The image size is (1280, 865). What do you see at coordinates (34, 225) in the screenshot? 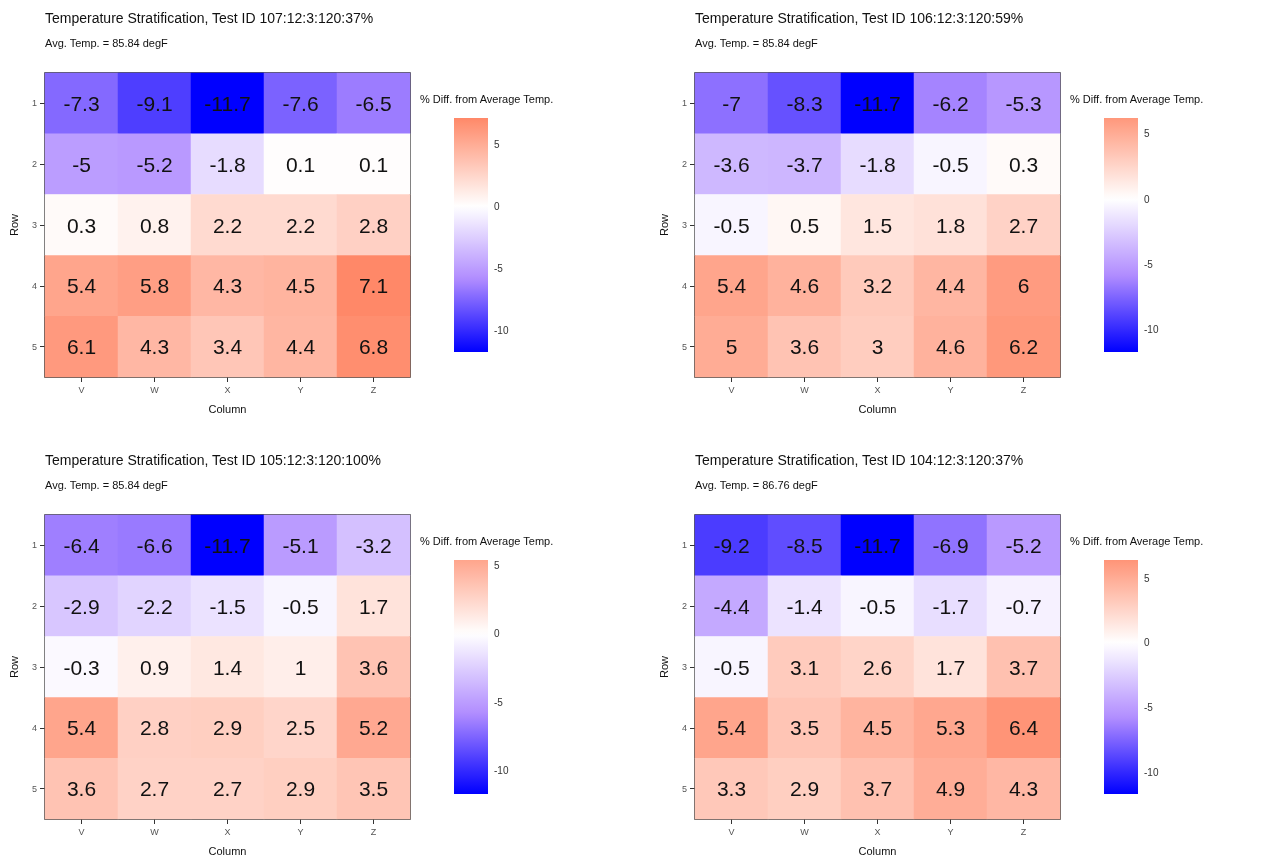
I see `y-tick-label: 3` at bounding box center [34, 225].